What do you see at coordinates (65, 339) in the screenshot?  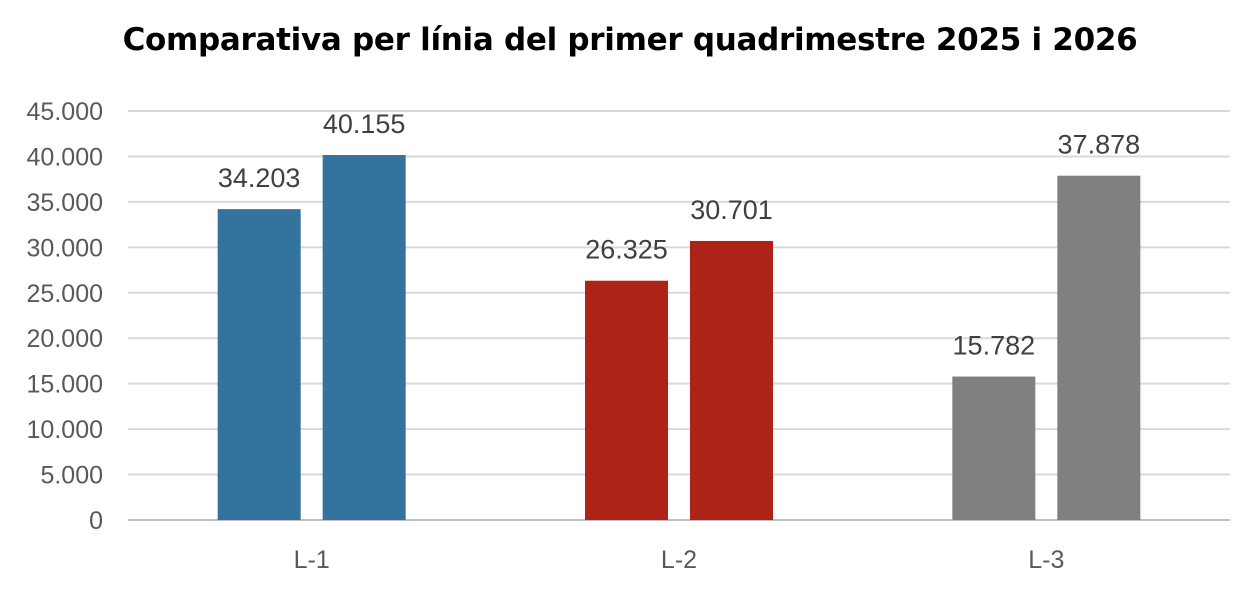 I see `y-tick-label: 20.000` at bounding box center [65, 339].